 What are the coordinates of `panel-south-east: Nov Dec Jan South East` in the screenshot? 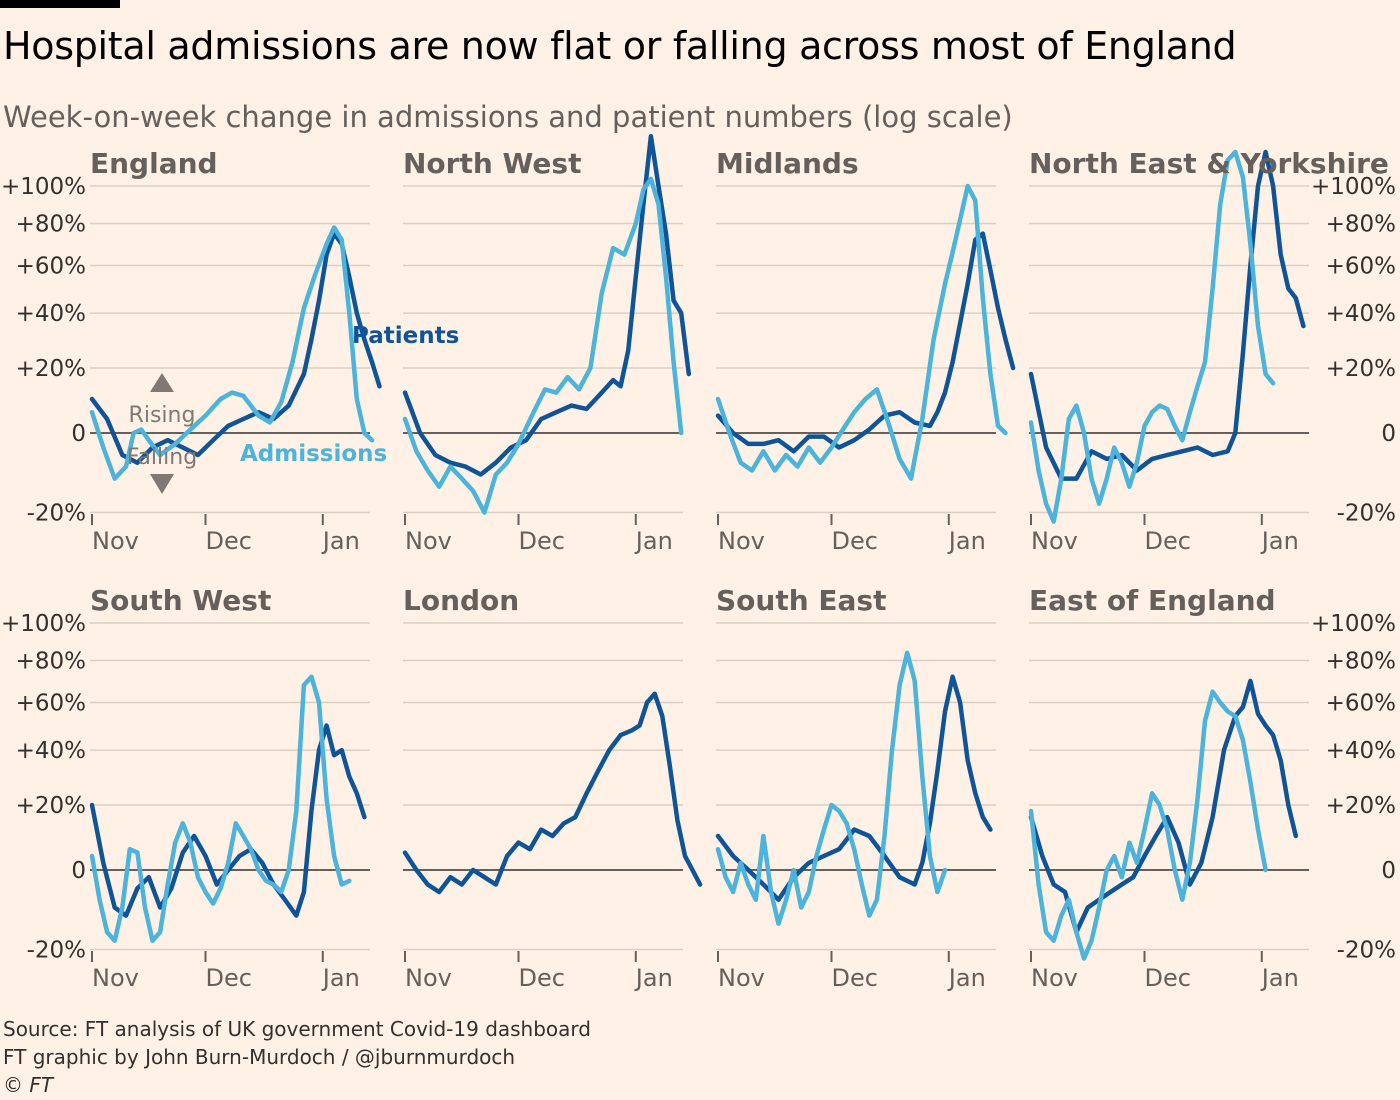 It's located at (855, 788).